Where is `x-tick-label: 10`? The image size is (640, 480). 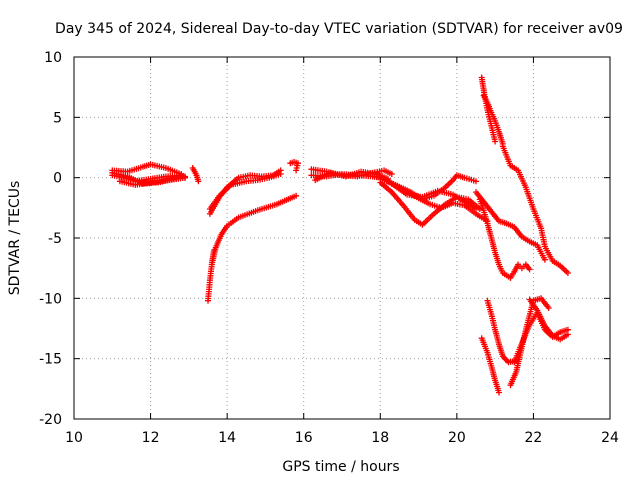
x-tick-label: 10 is located at coordinates (74, 438).